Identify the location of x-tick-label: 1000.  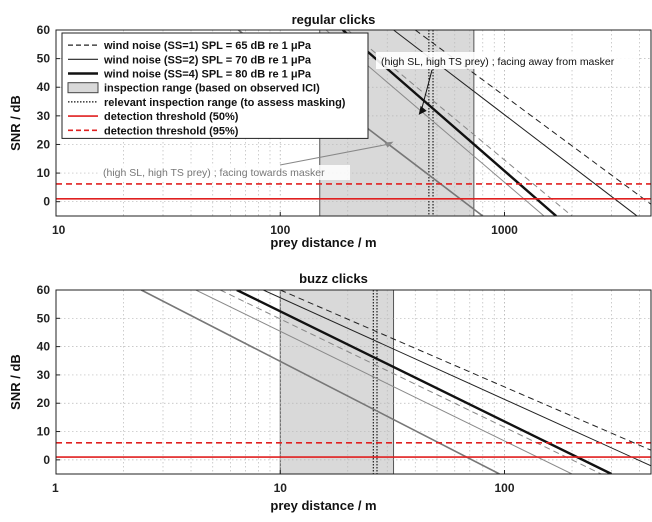
(504, 230).